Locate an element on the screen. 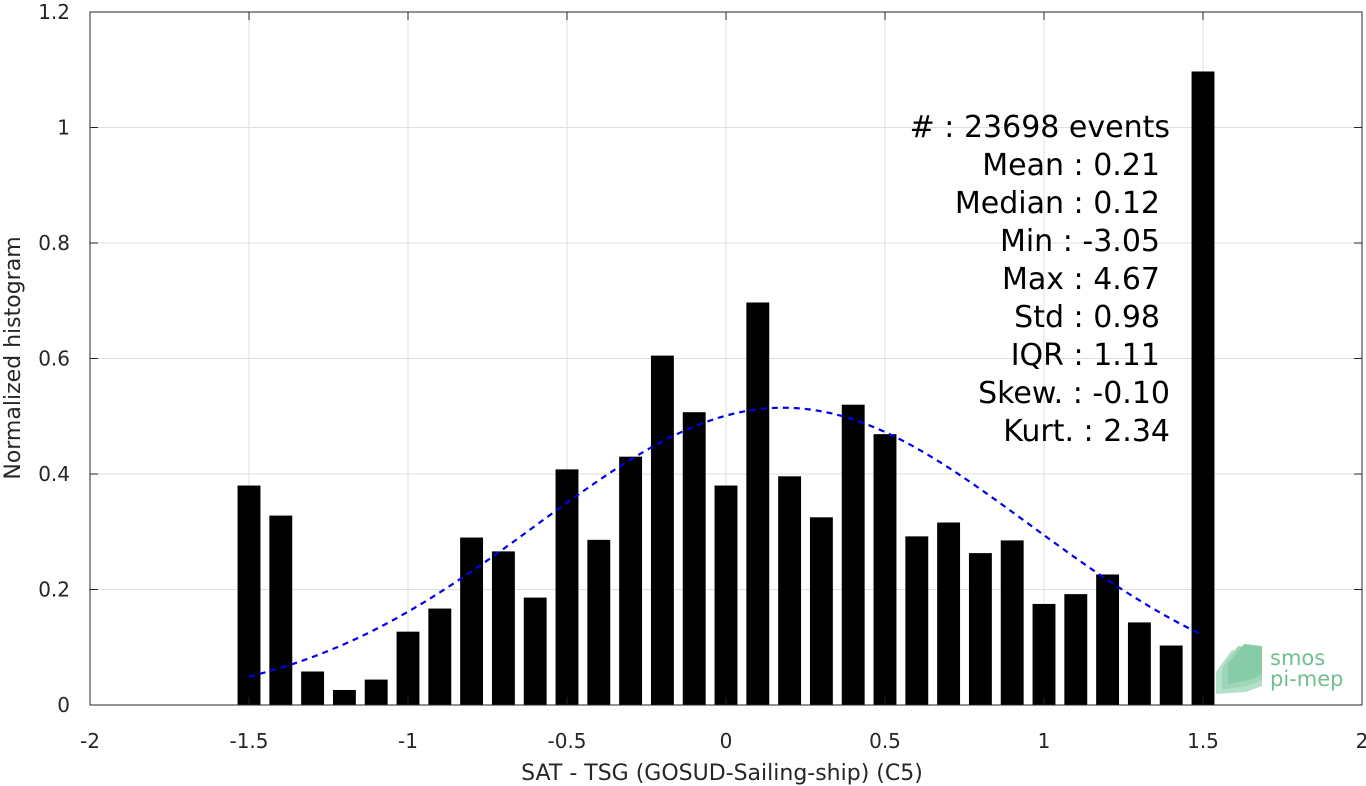 The image size is (1366, 786). smos-pi-mep-logo: smos pi-mep is located at coordinates (1279, 669).